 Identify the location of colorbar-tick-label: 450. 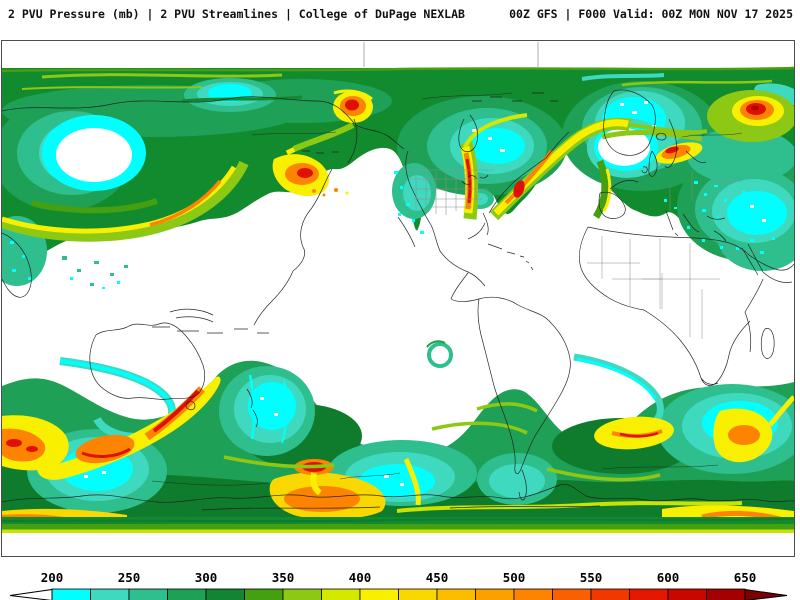
(437, 577).